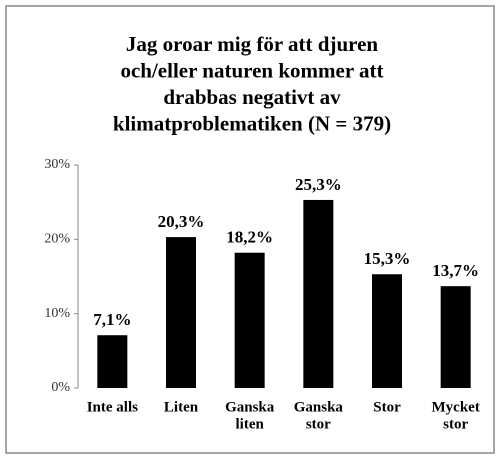 The width and height of the screenshot is (500, 459). Describe the element at coordinates (249, 424) in the screenshot. I see `x-tick-label: liten` at that location.